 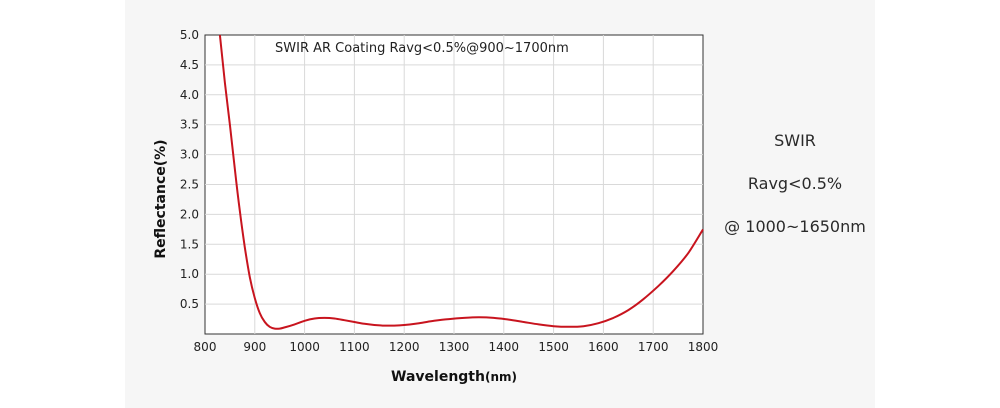 I want to click on y-tick-label-3: 2.0, so click(x=189, y=214).